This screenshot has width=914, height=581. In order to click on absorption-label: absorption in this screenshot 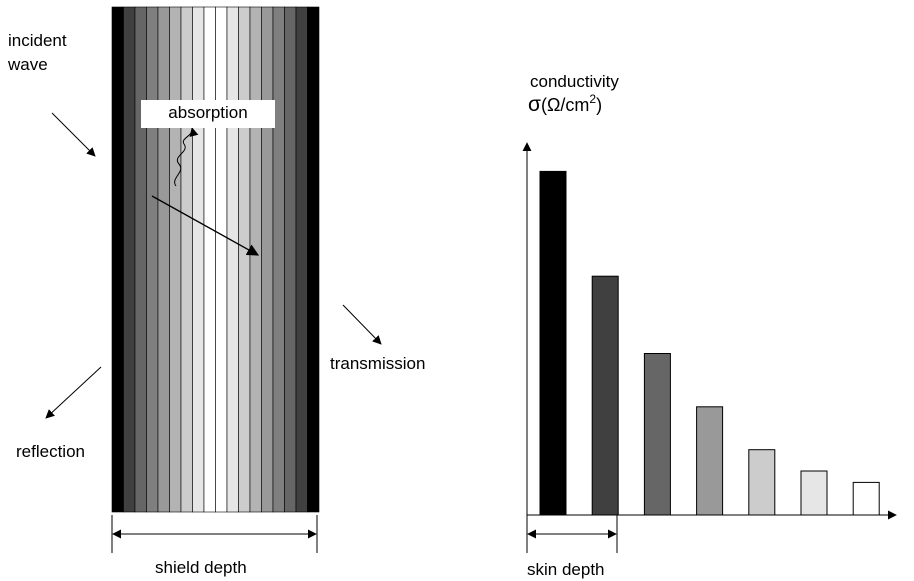, I will do `click(208, 112)`.